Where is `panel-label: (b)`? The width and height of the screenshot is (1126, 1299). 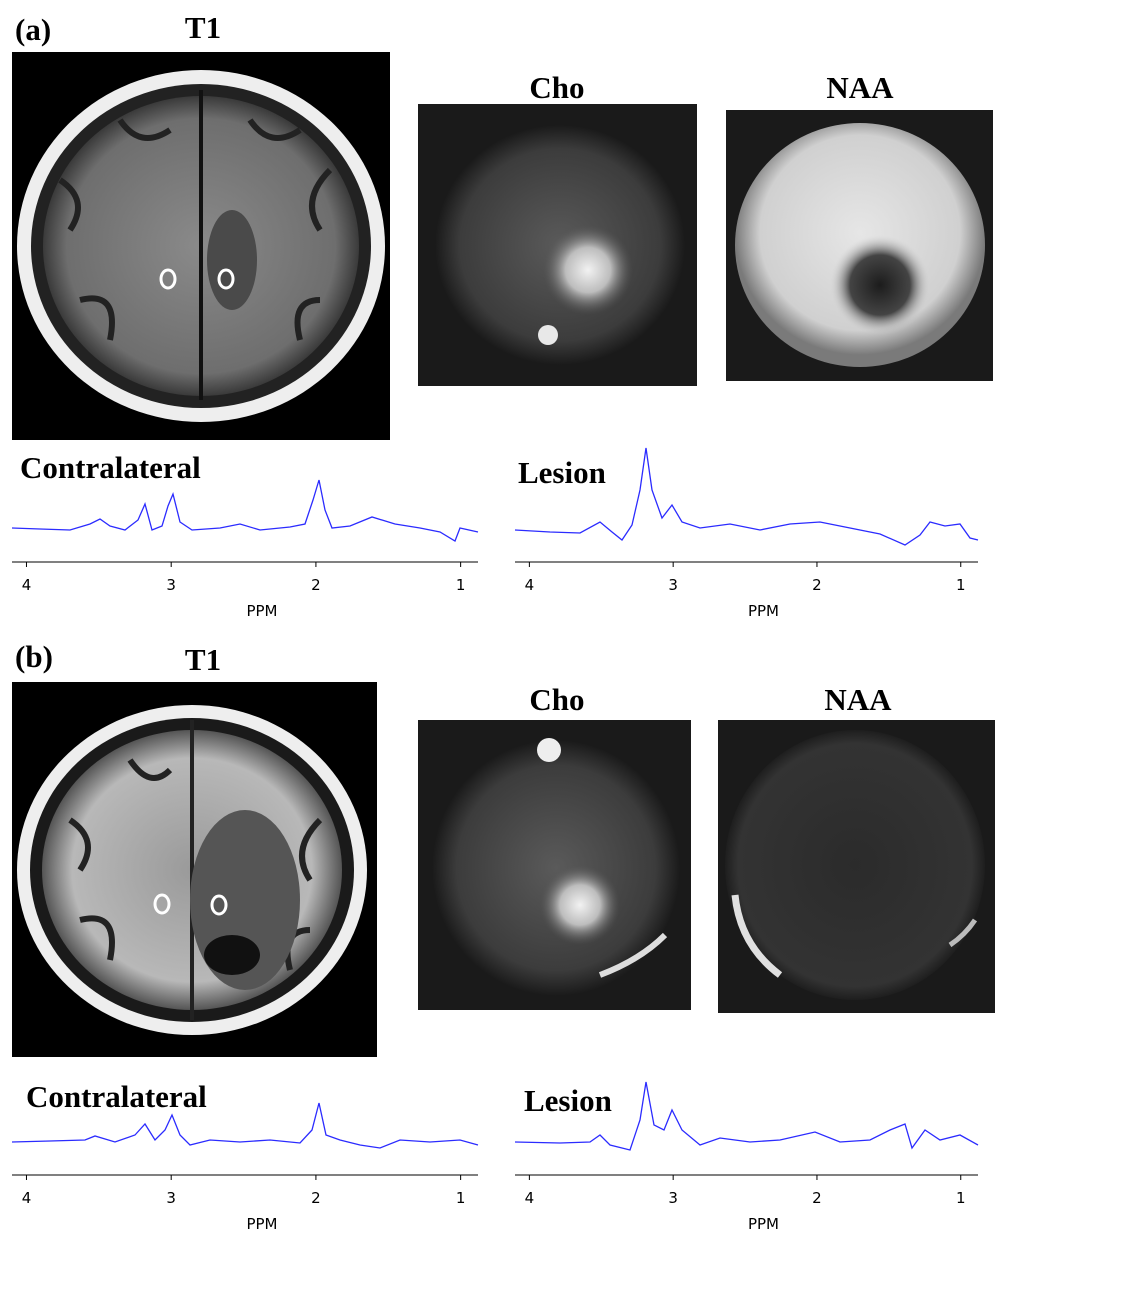
panel-label: (b) is located at coordinates (34, 656).